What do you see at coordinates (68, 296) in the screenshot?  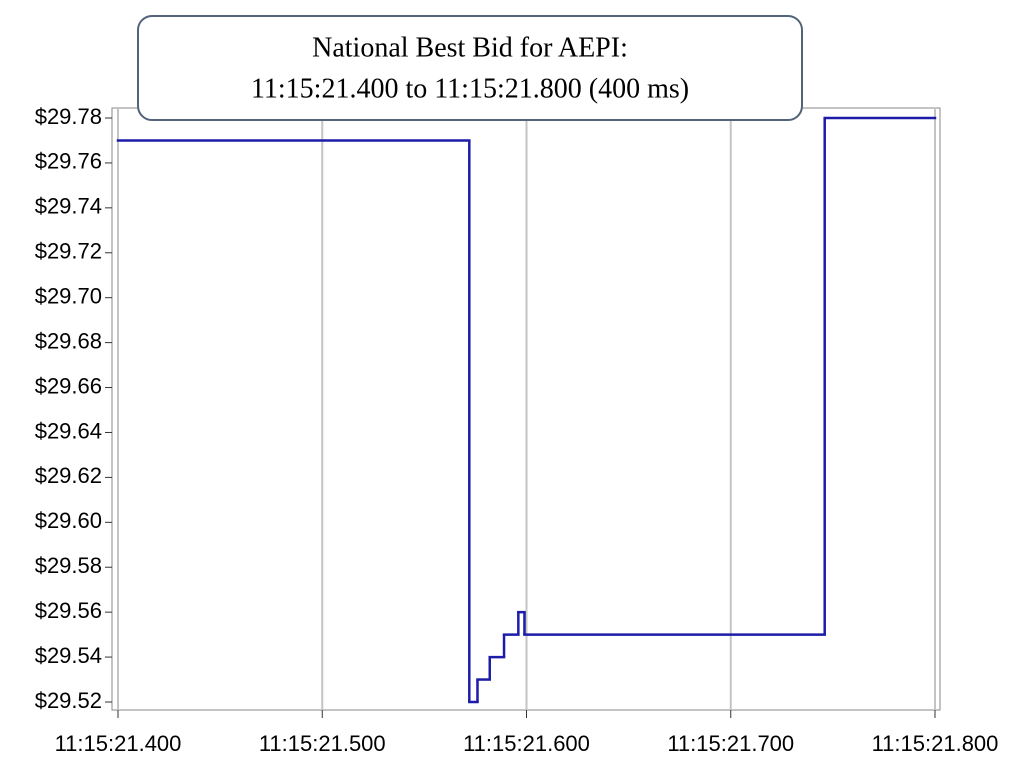 I see `y-tick-label: $29.70` at bounding box center [68, 296].